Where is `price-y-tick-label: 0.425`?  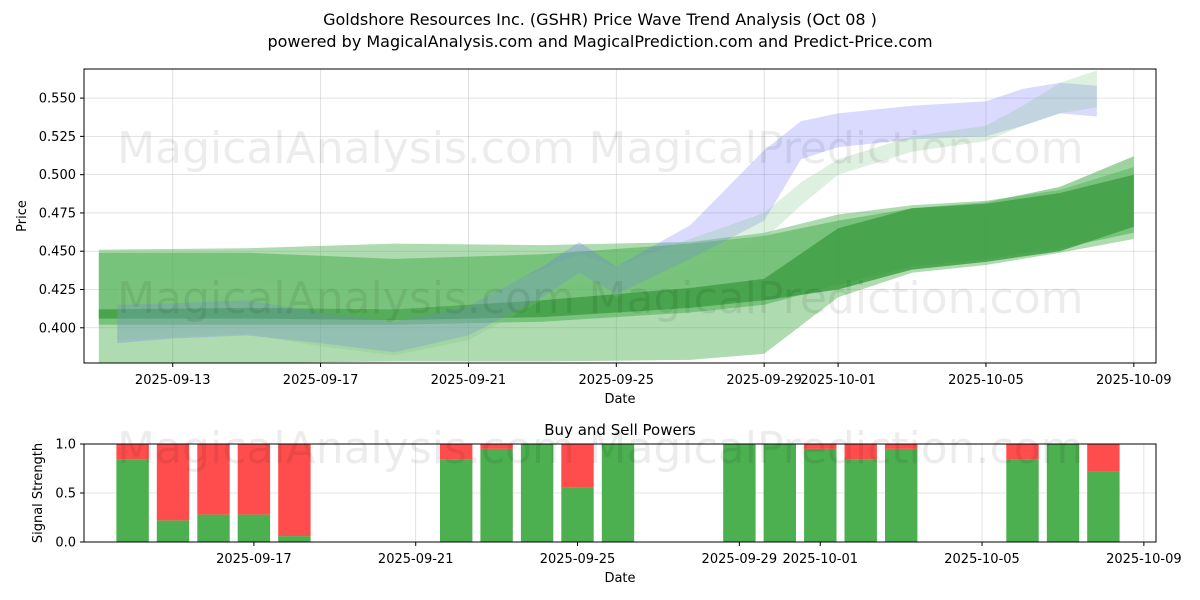 price-y-tick-label: 0.425 is located at coordinates (57, 290).